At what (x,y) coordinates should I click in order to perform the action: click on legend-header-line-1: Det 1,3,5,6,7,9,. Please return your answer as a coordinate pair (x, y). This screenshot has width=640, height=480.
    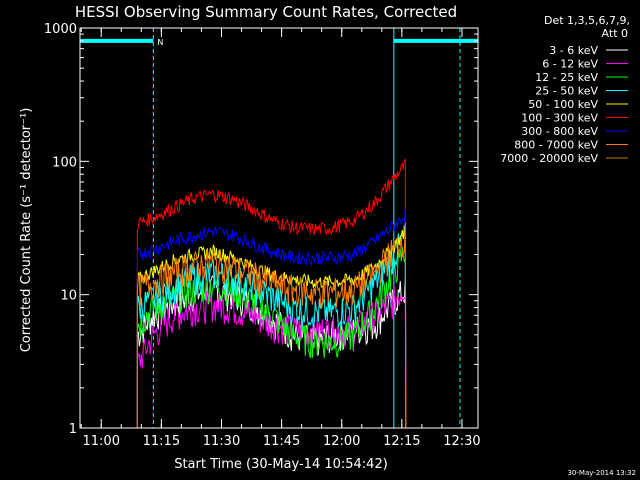
    Looking at the image, I should click on (587, 20).